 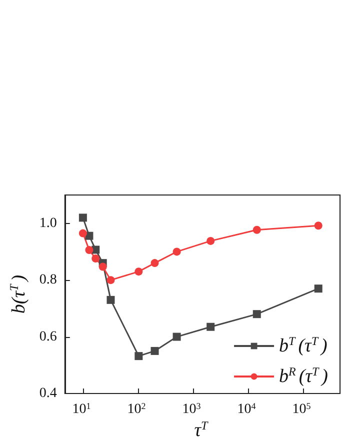 I want to click on y-tick-label: 0.6, so click(x=48, y=336).